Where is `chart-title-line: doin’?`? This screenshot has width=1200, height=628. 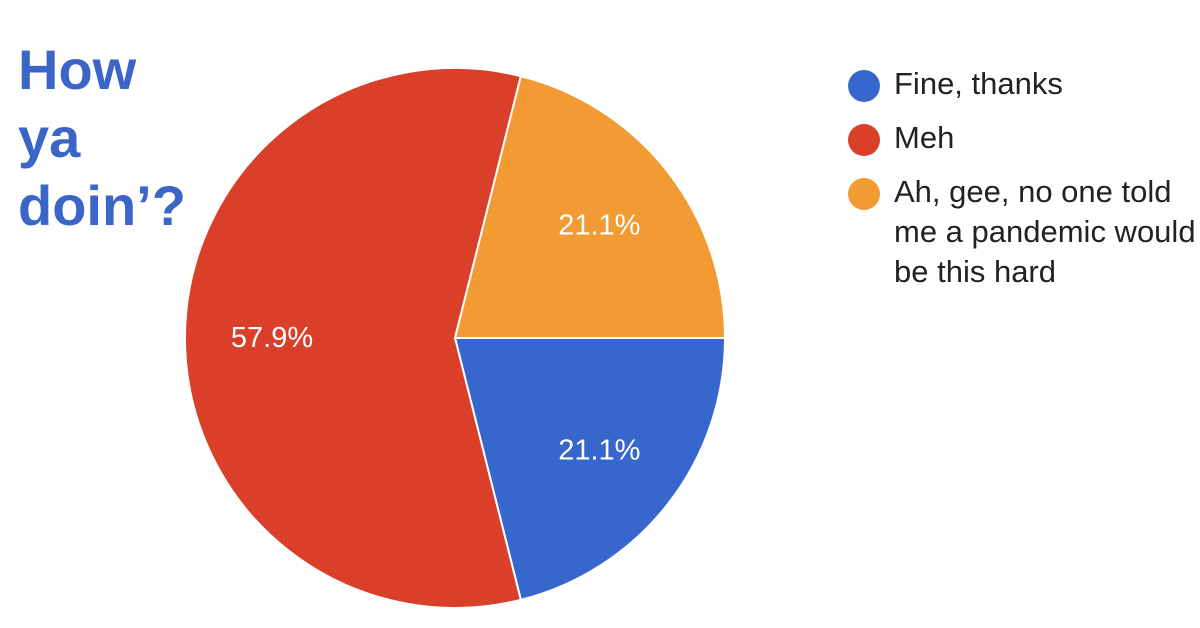 chart-title-line: doin’? is located at coordinates (102, 205).